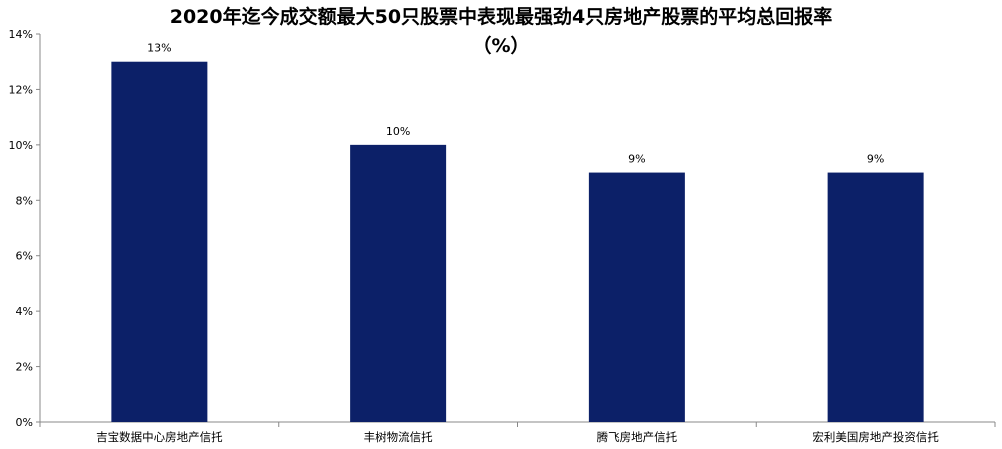  I want to click on data-label: 10%, so click(398, 131).